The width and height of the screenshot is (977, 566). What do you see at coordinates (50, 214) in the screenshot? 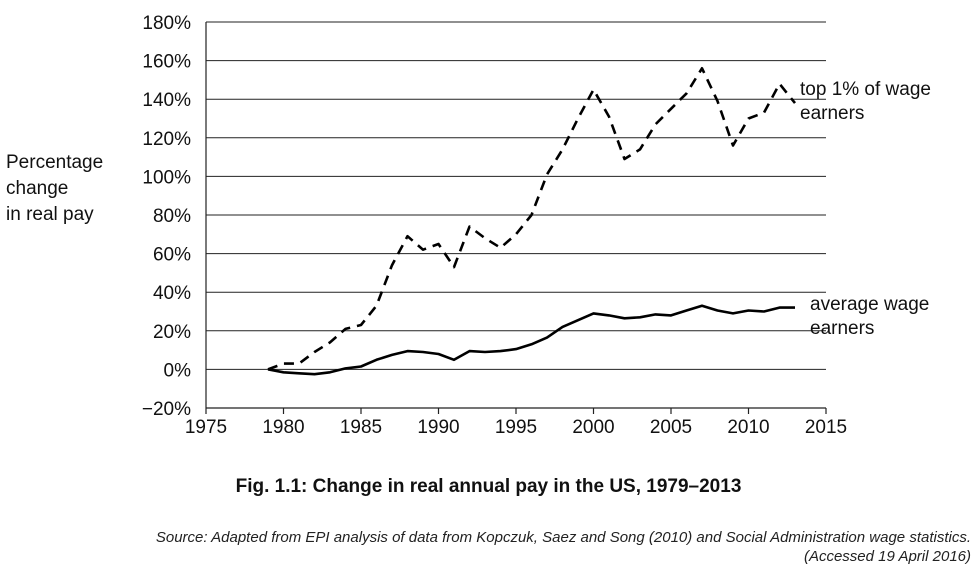
I see `y-axis-title-line: in real pay` at bounding box center [50, 214].